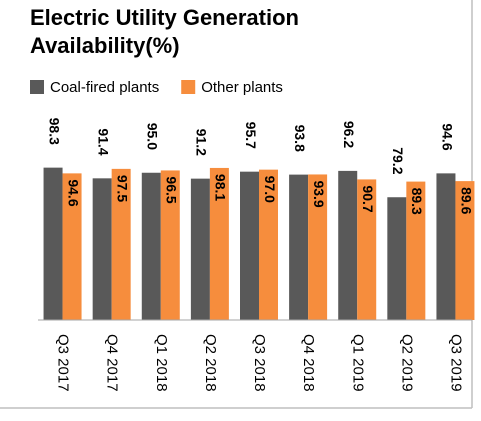 The image size is (481, 421). Describe the element at coordinates (112, 363) in the screenshot. I see `x-tick-label: Q4 2017` at that location.